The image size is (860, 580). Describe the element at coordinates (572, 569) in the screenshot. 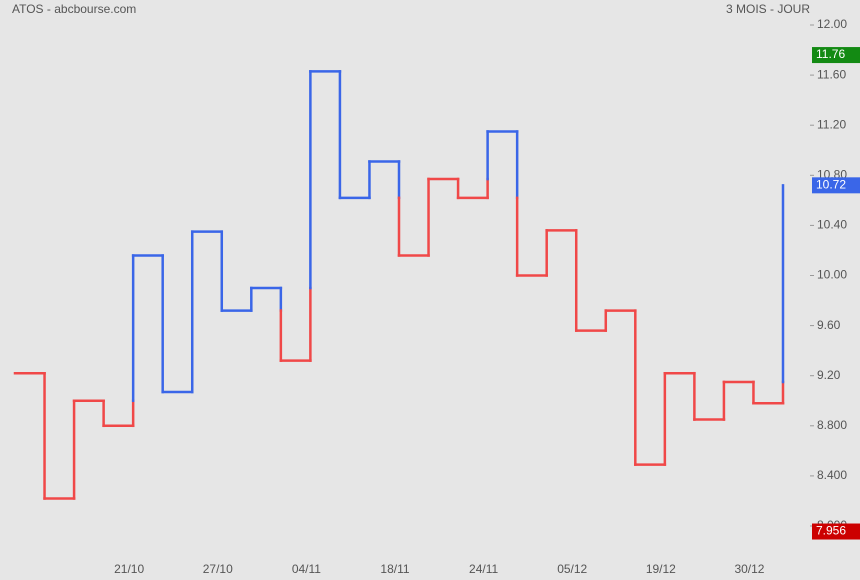

I see `x-tick-label: 05/12` at that location.